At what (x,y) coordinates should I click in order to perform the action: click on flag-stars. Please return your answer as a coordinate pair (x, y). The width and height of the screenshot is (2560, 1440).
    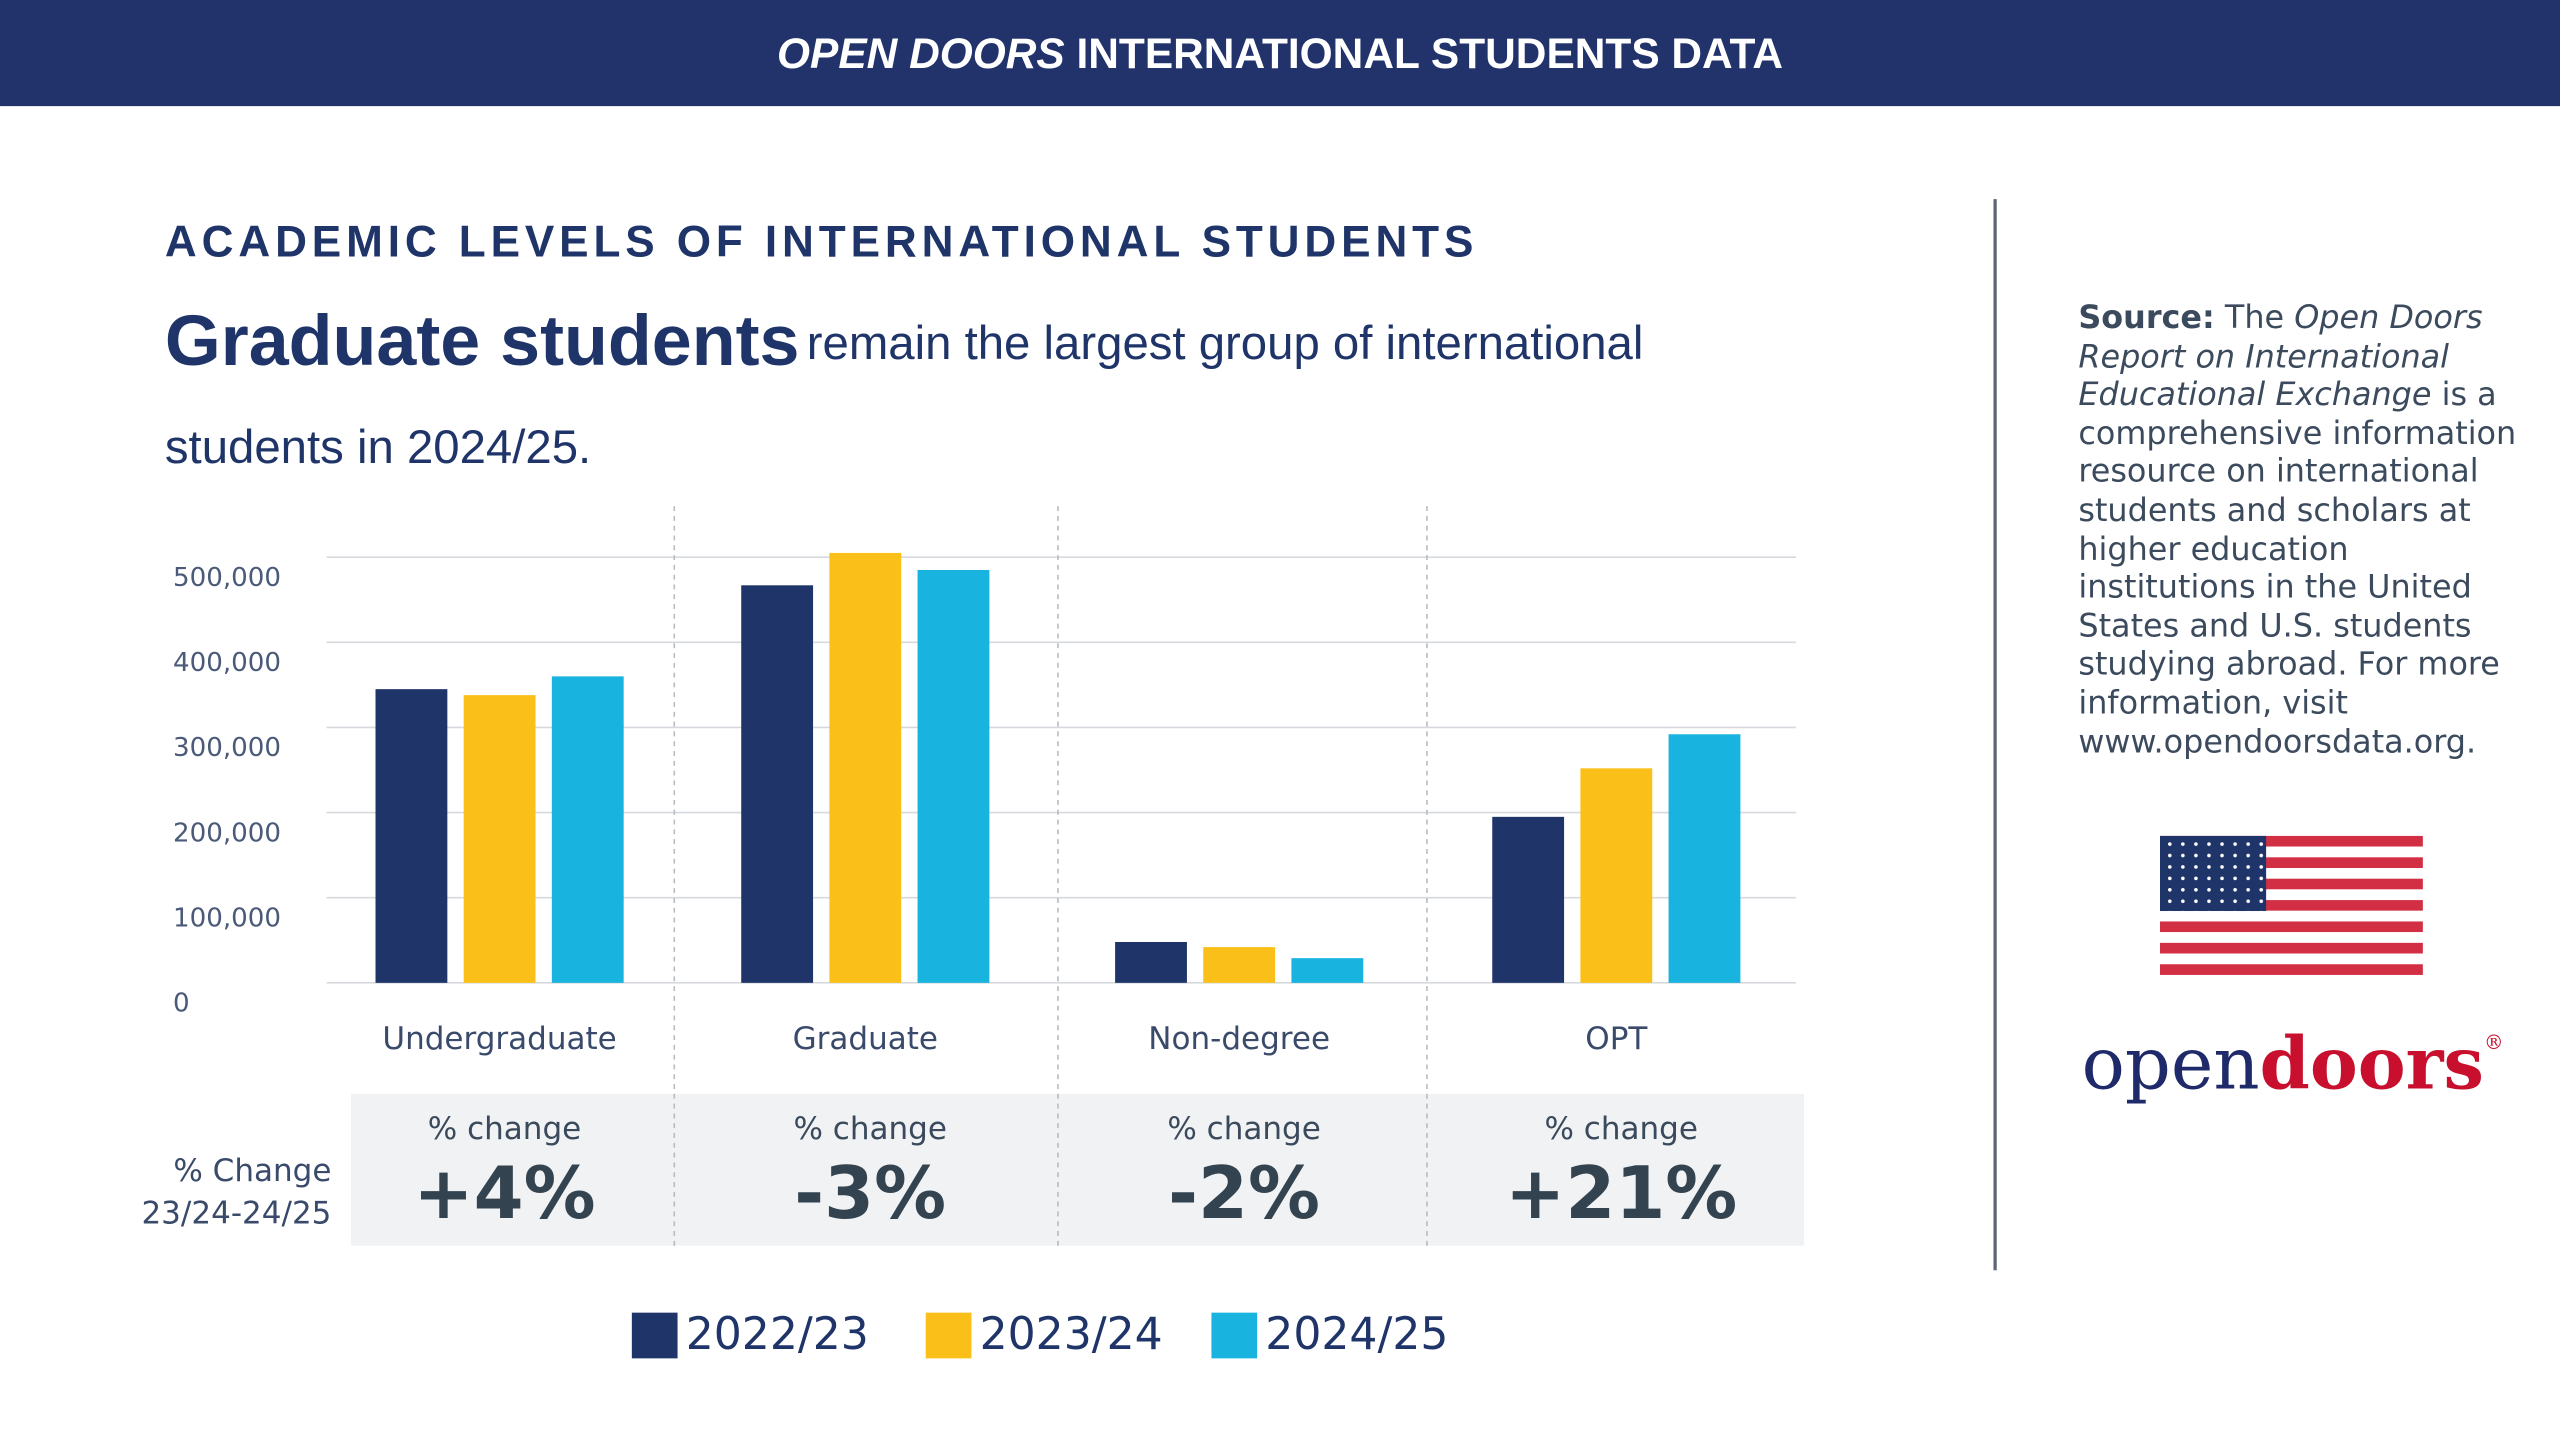
    Looking at the image, I should click on (2213, 873).